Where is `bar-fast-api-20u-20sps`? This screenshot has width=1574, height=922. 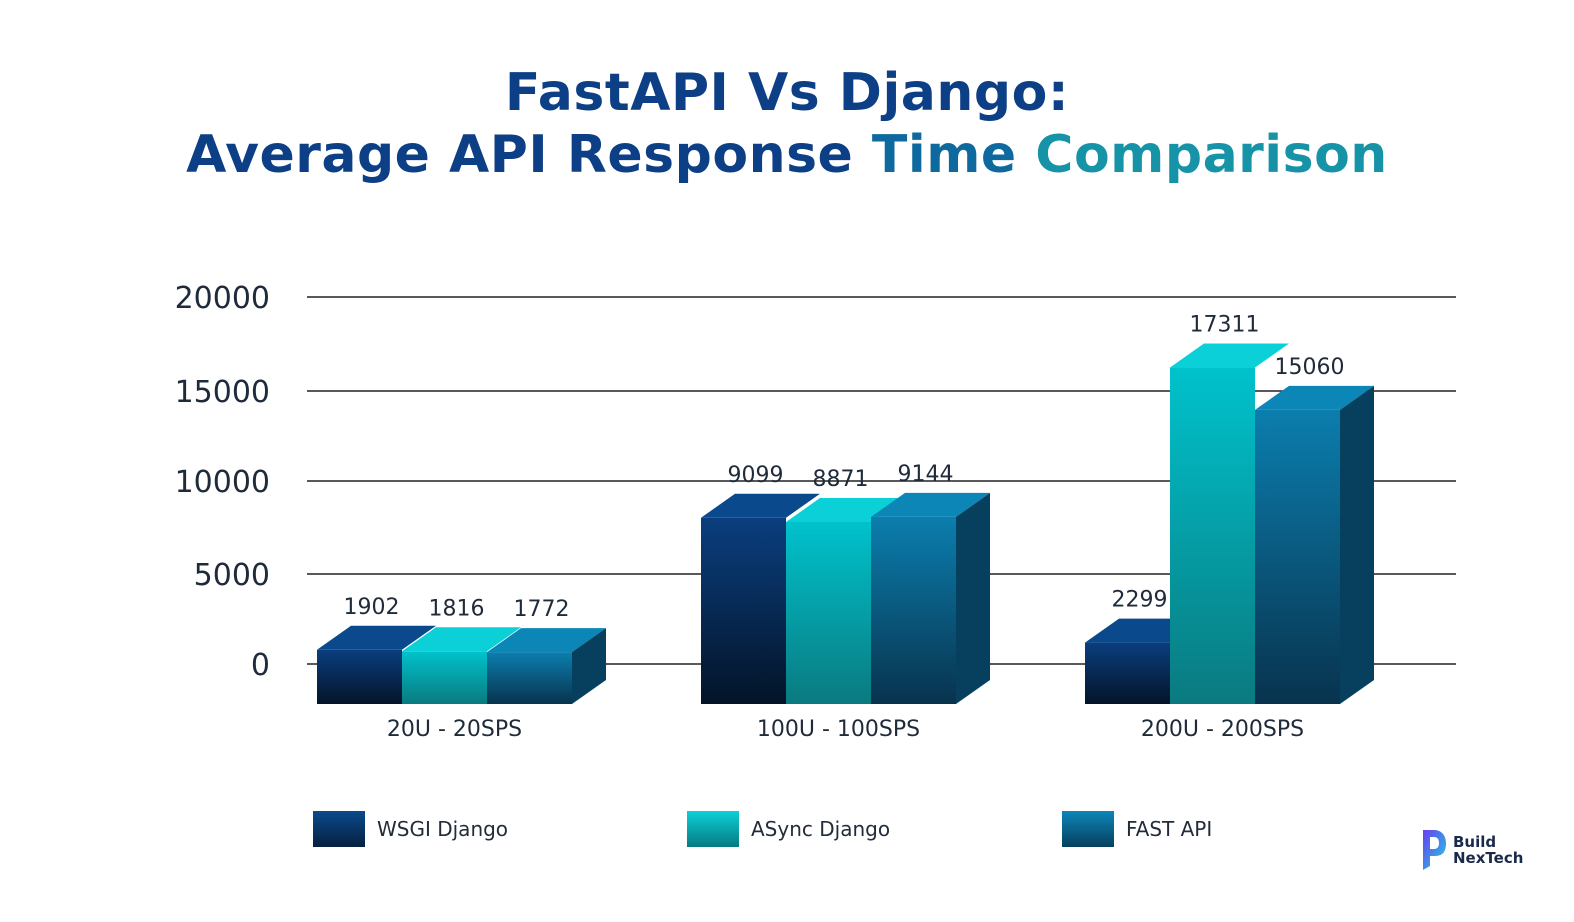 bar-fast-api-20u-20sps is located at coordinates (529, 678).